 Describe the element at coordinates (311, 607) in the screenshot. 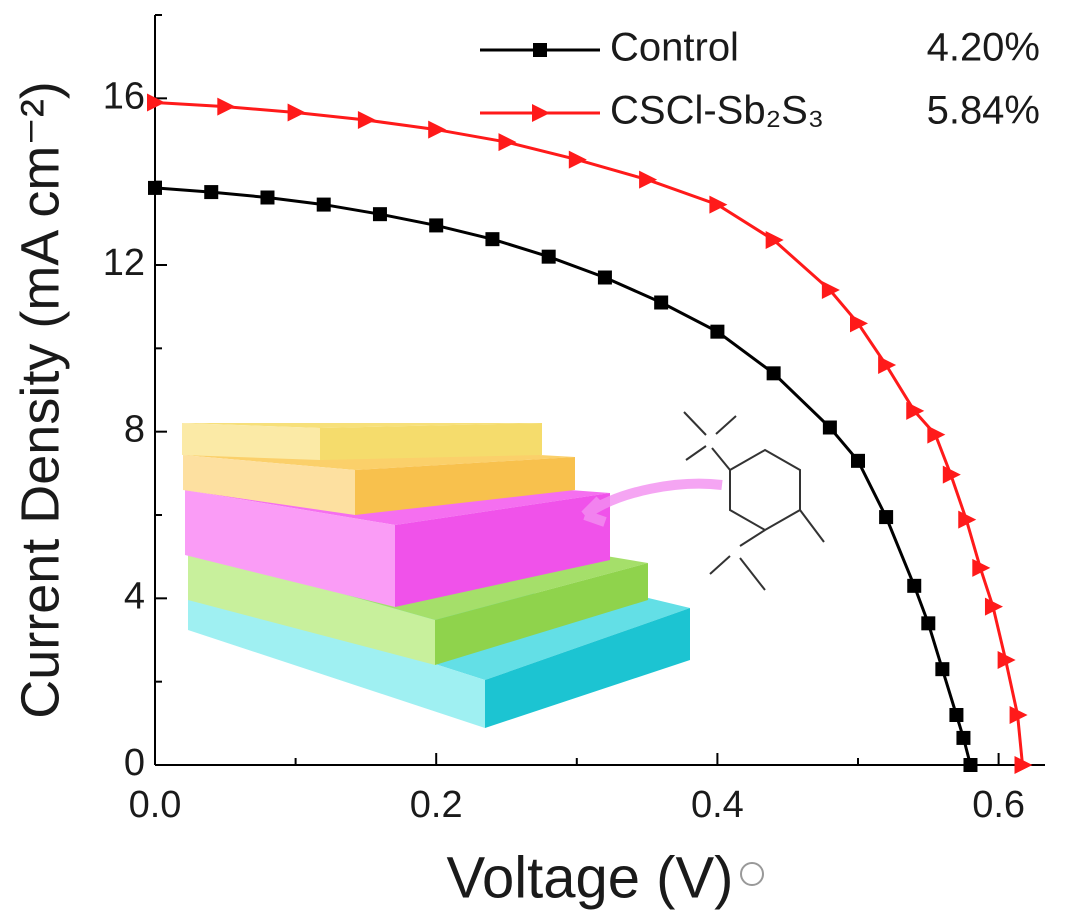

I see `tio2-left` at that location.